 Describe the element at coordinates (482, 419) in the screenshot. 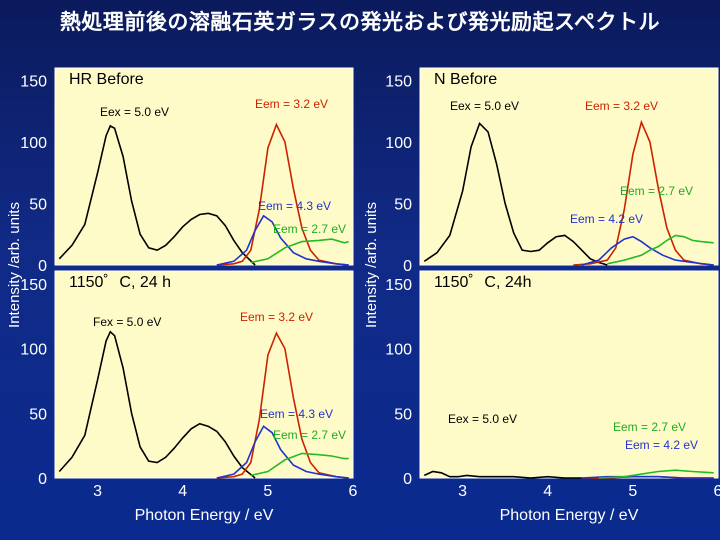

I see `panel-4-annotation-1: Eex = 5.0 eV` at that location.